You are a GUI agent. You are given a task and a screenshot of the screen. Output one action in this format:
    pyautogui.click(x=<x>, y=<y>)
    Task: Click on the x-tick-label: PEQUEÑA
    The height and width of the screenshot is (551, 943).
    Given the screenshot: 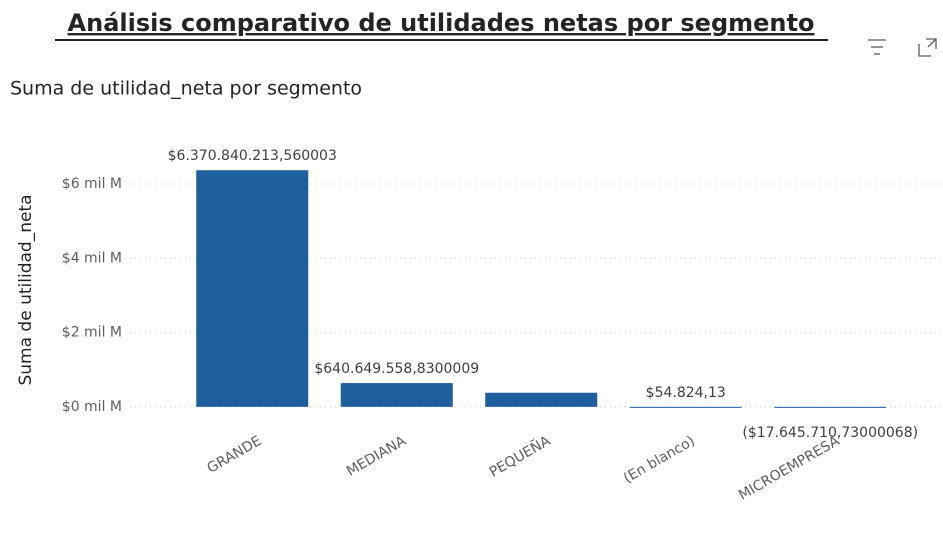 What is the action you would take?
    pyautogui.click(x=519, y=456)
    